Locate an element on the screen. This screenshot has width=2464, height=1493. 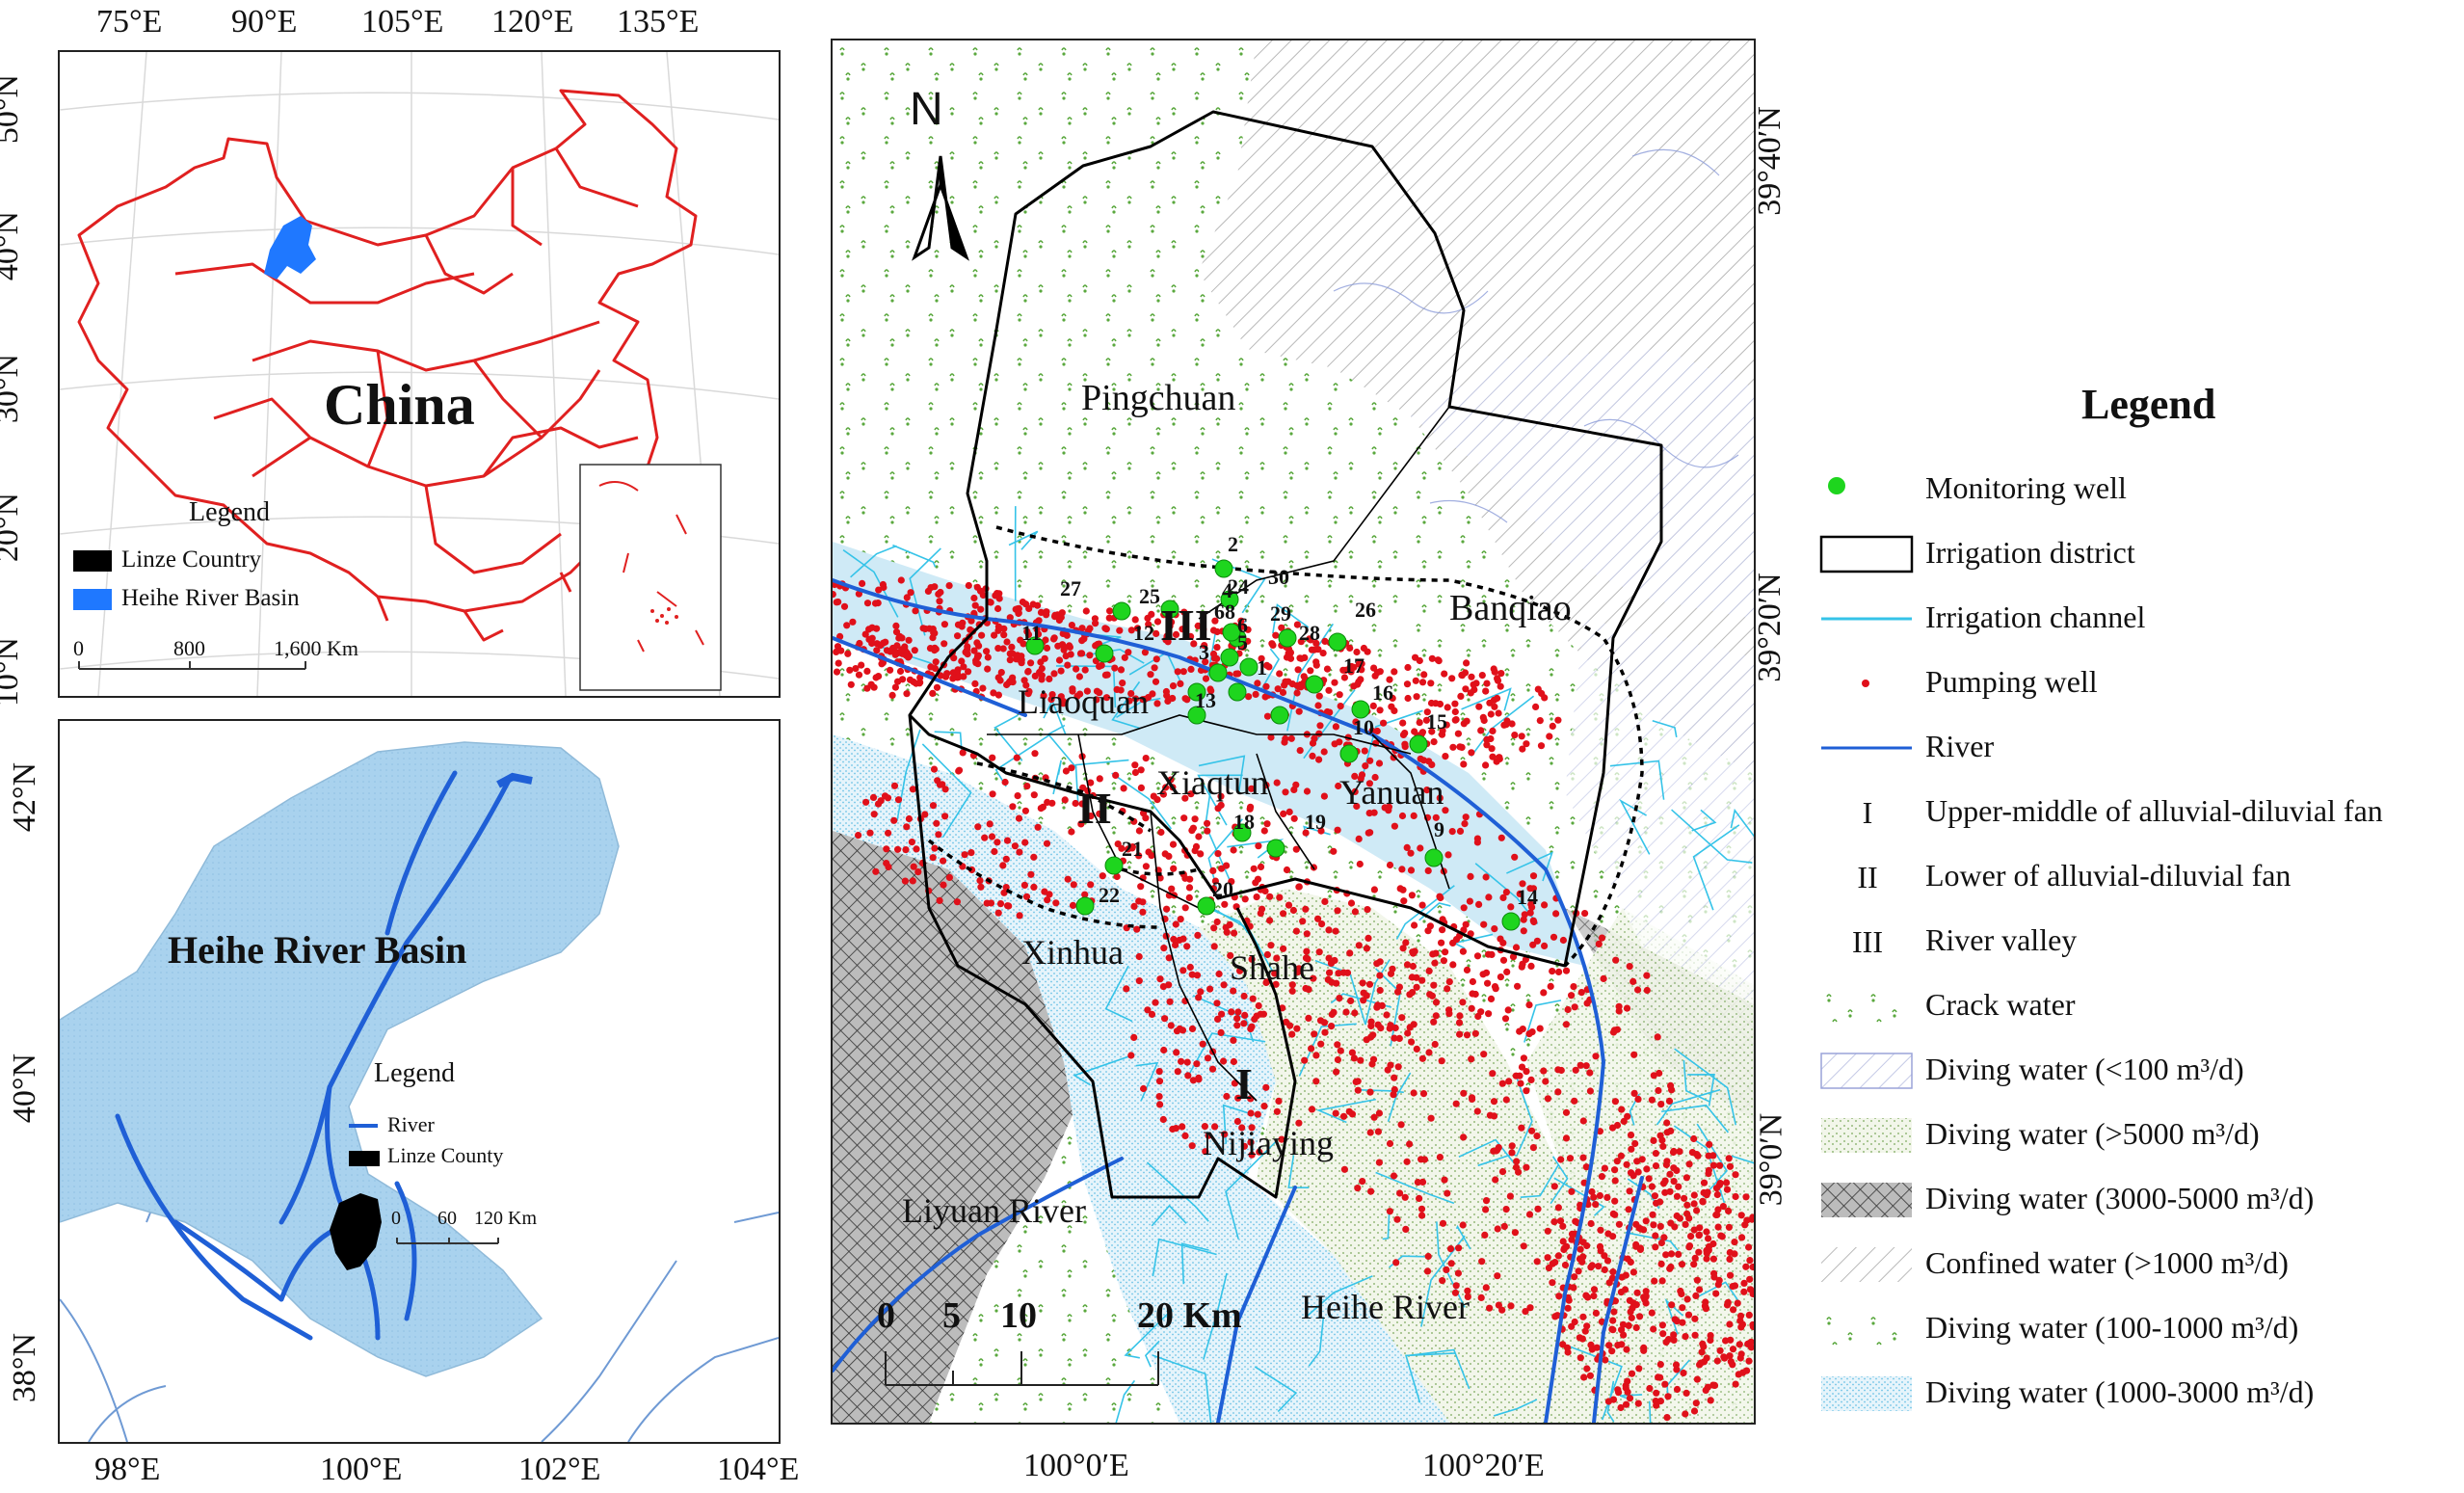
heihe-left-tick-3: 38°N is located at coordinates (25, 1368).